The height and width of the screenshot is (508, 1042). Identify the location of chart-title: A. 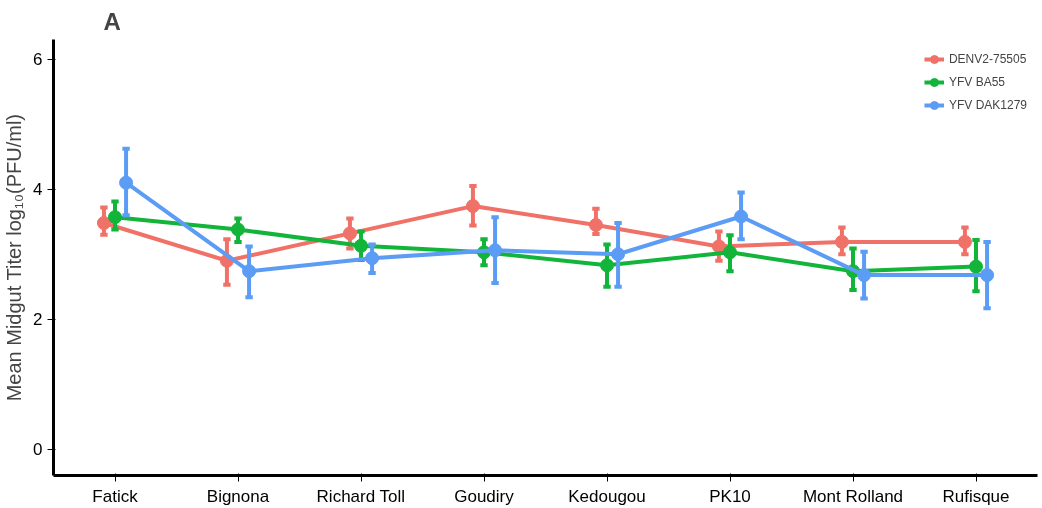
(112, 21).